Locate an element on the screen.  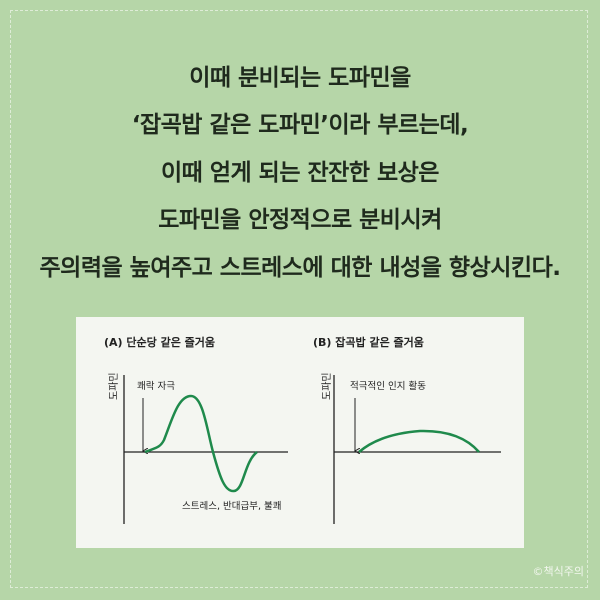
panel-b-title: (B) 잡곡밥 같은 즐거움 is located at coordinates (368, 342).